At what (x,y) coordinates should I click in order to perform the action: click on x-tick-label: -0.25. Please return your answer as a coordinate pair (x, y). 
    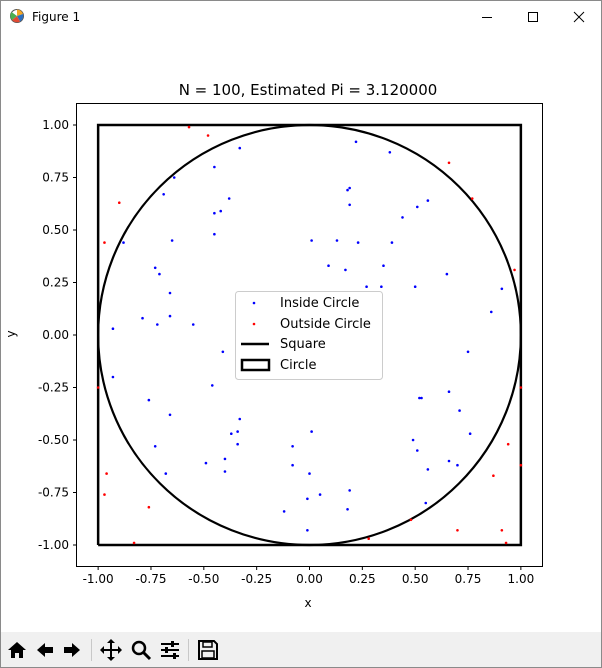
    Looking at the image, I should click on (256, 579).